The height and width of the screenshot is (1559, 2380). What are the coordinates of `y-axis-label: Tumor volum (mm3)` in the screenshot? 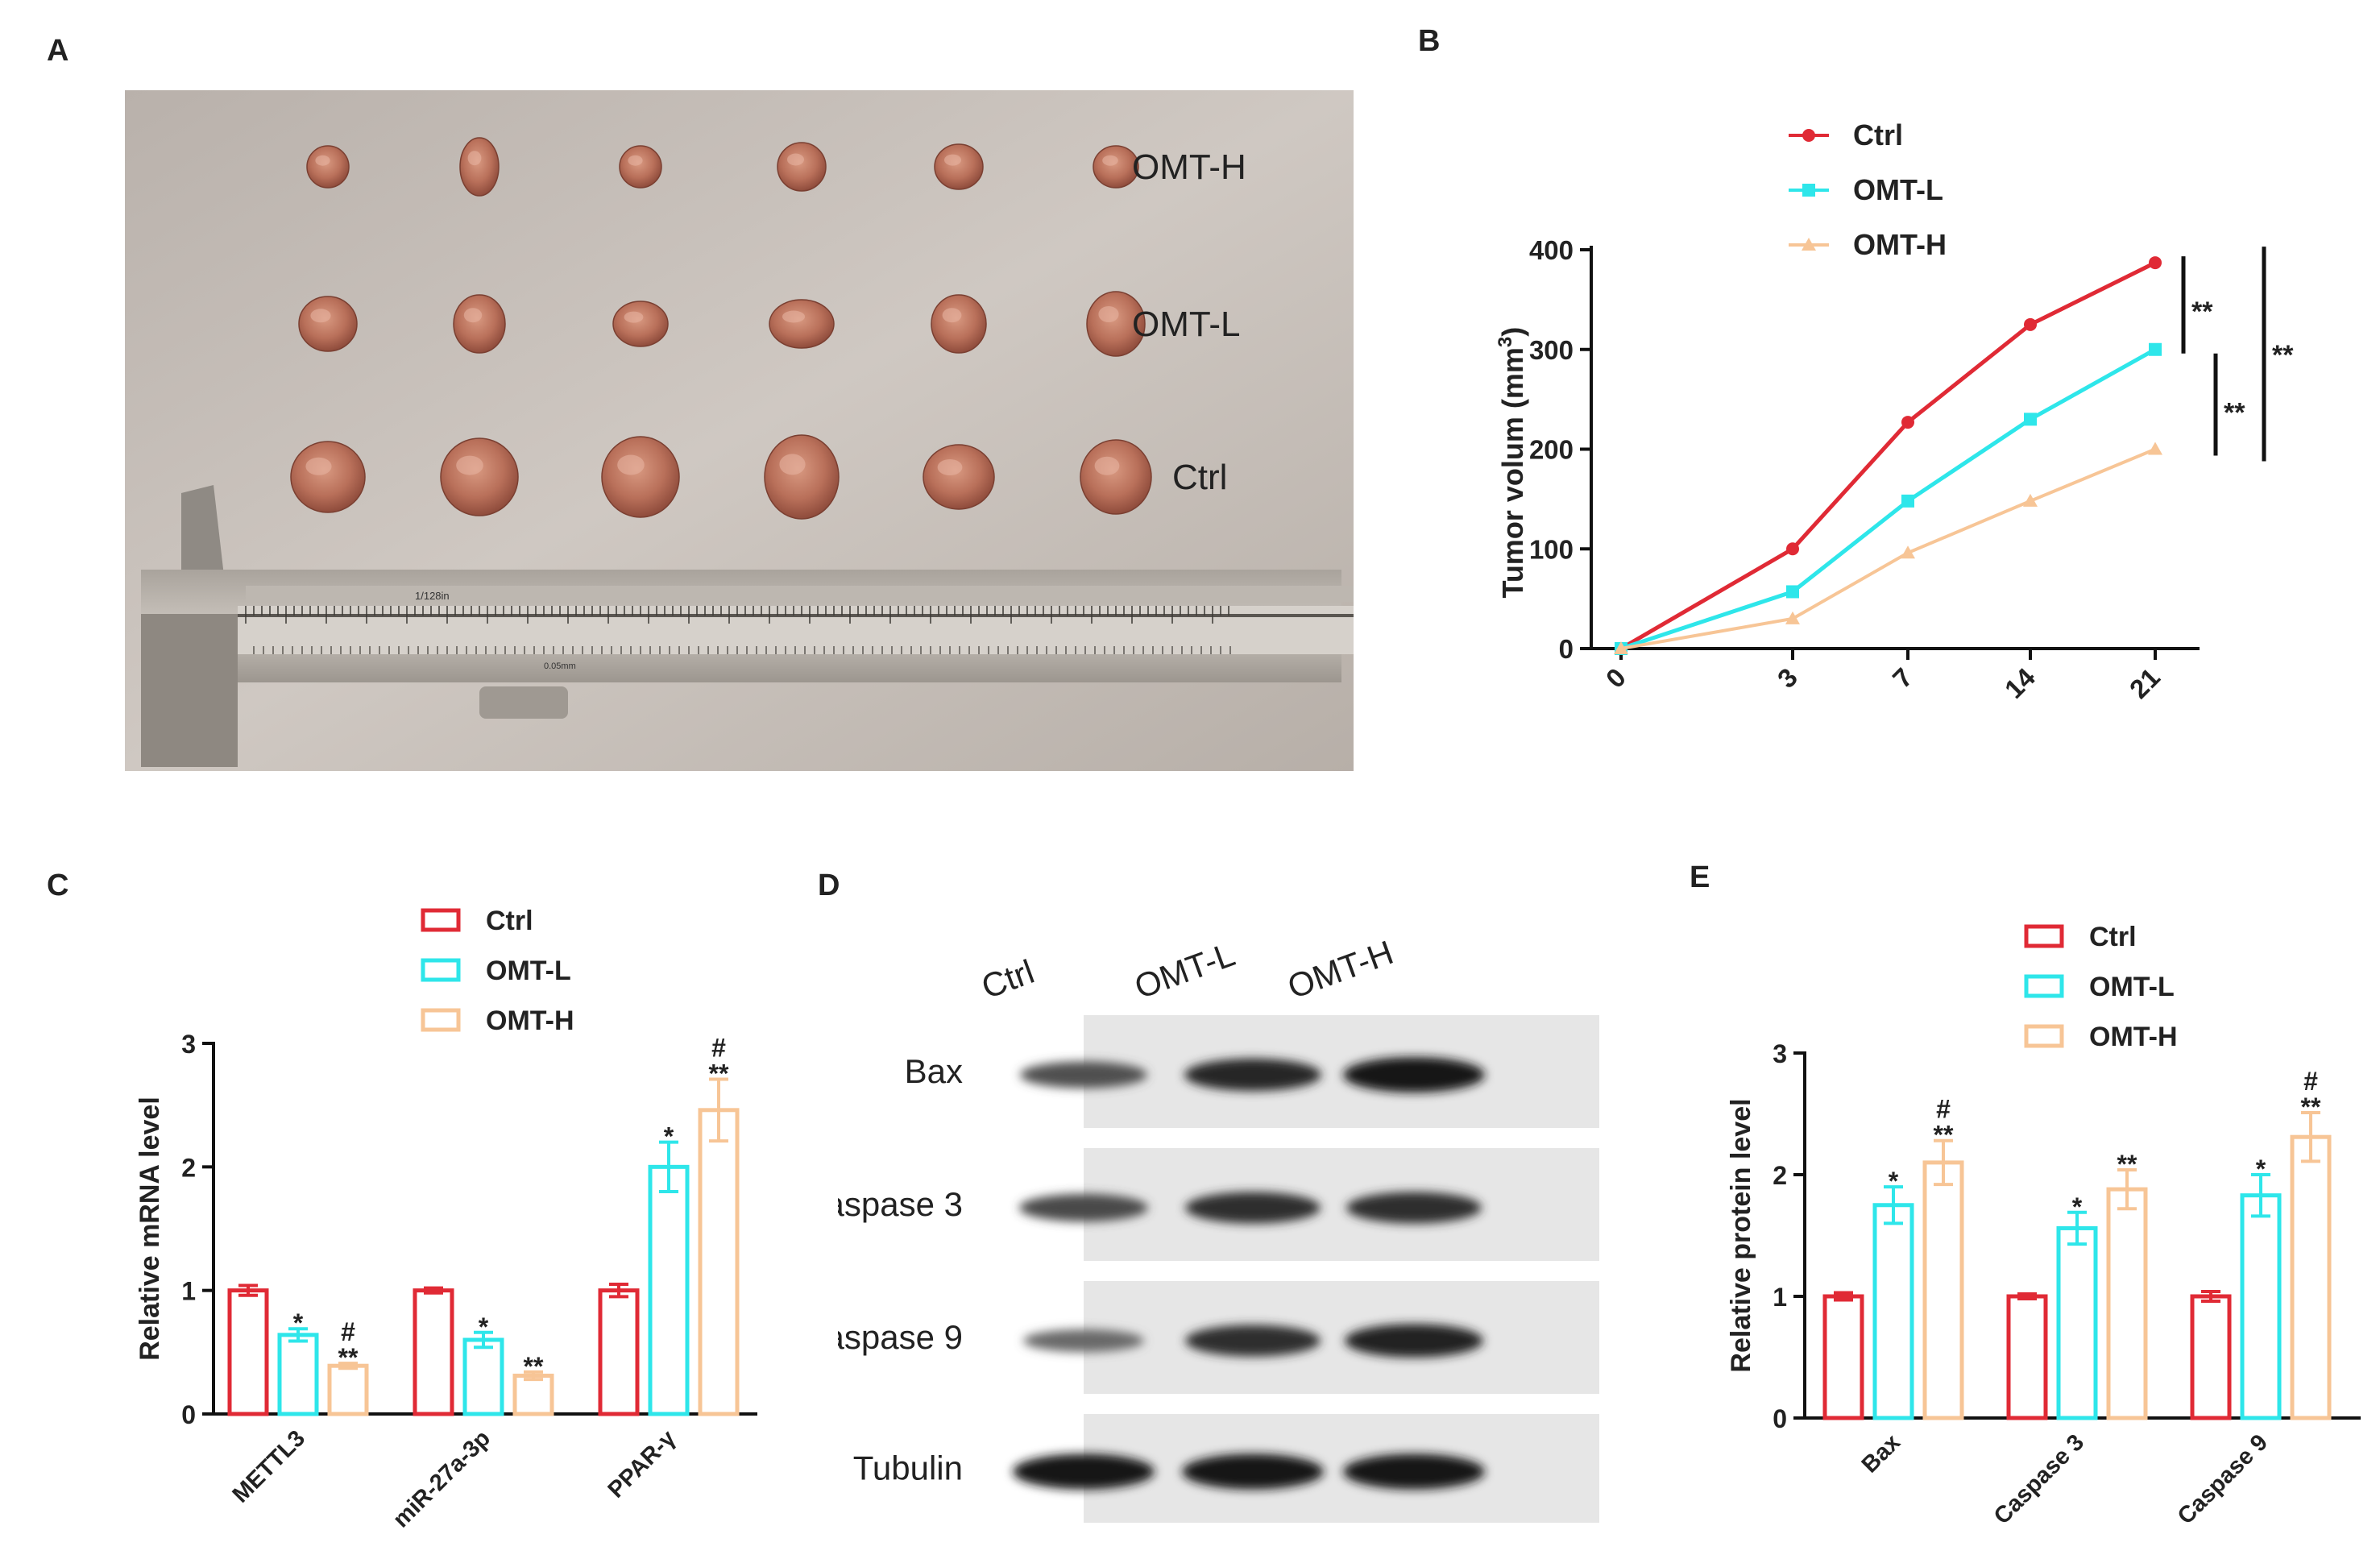 It's located at (1512, 463).